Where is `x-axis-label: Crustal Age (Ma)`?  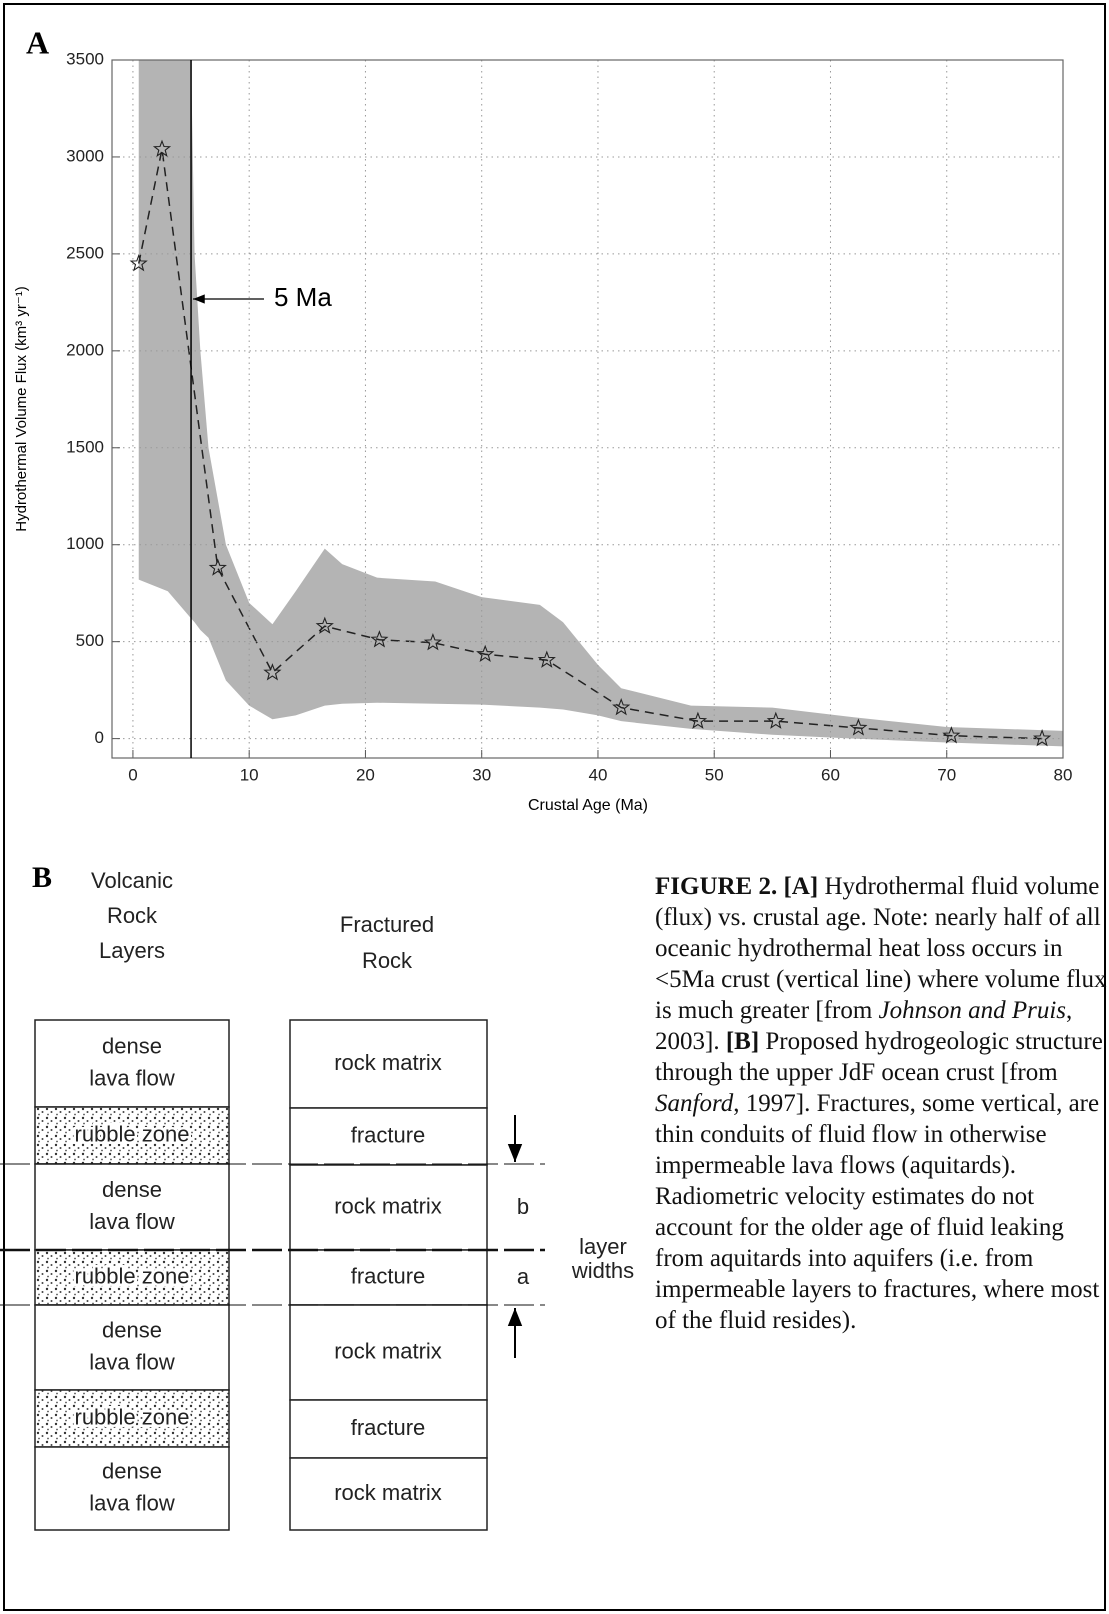
x-axis-label: Crustal Age (Ma) is located at coordinates (588, 805).